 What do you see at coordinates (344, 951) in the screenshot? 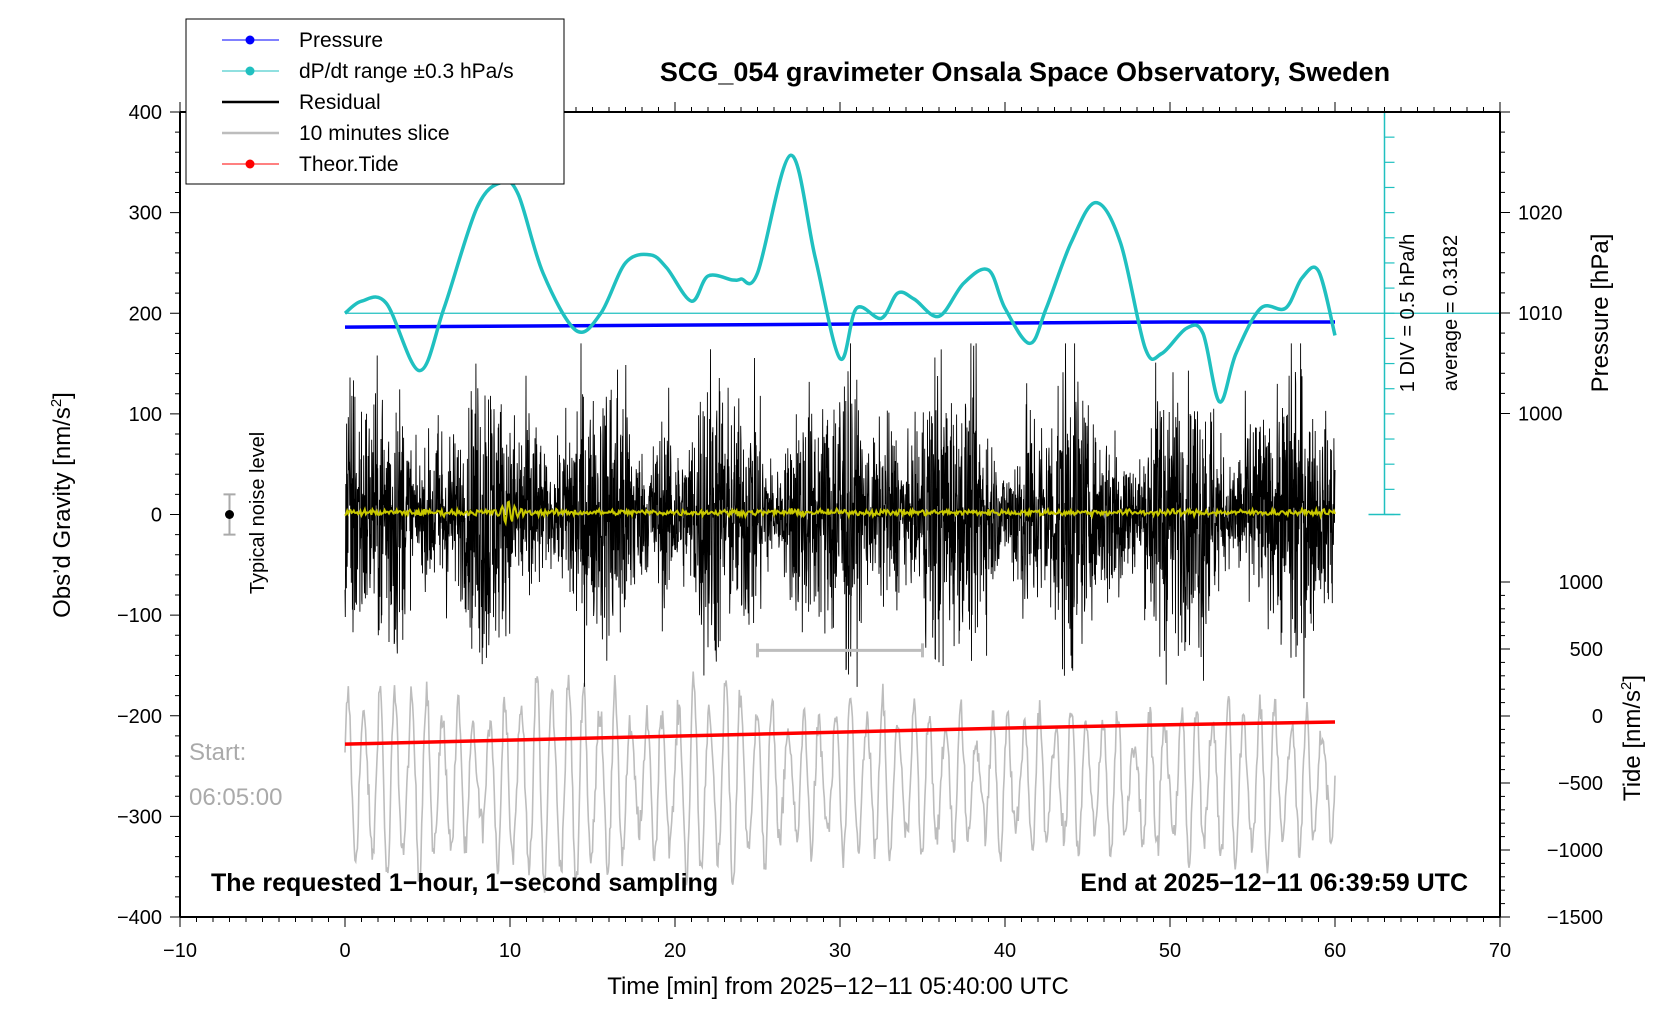
I see `x-tick-label: 0` at bounding box center [344, 951].